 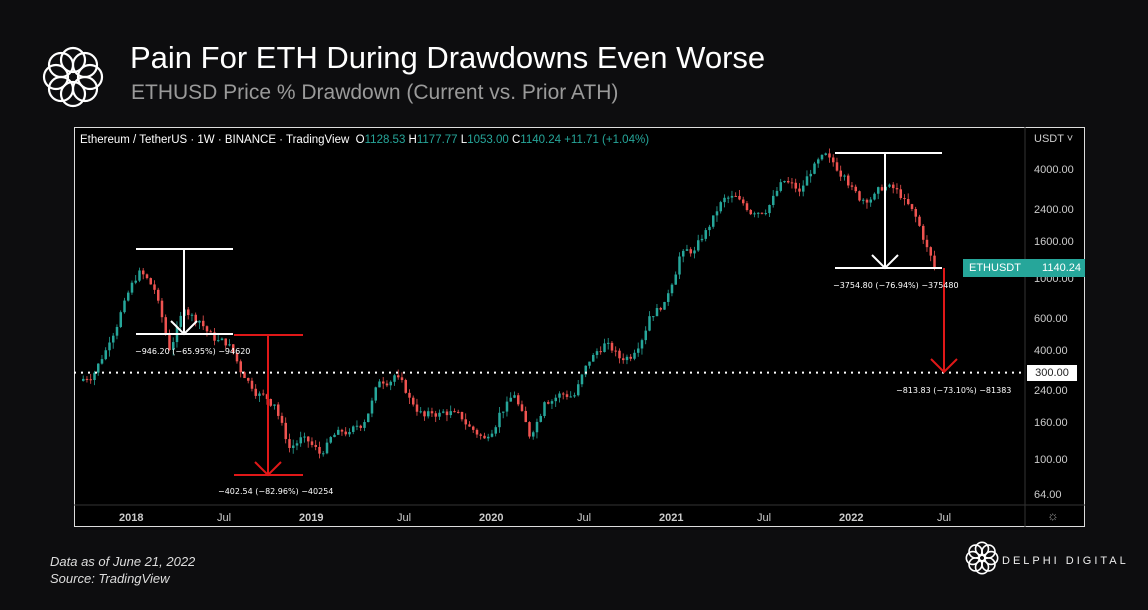 I want to click on settings-gear-icon: ☼, so click(x=1053, y=515).